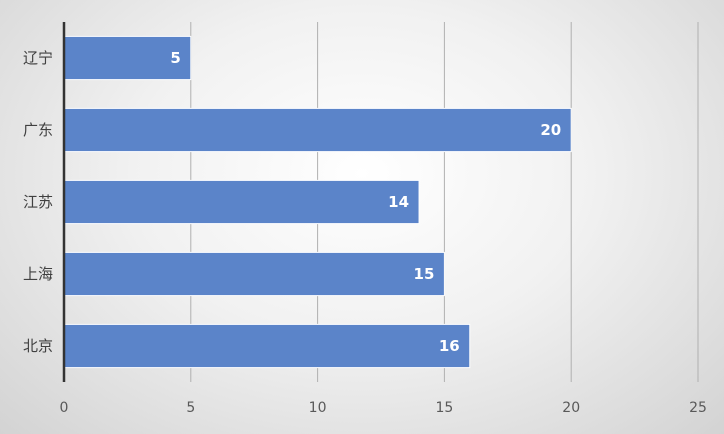 The height and width of the screenshot is (434, 724). Describe the element at coordinates (550, 130) in the screenshot. I see `data-label-1: 20` at that location.